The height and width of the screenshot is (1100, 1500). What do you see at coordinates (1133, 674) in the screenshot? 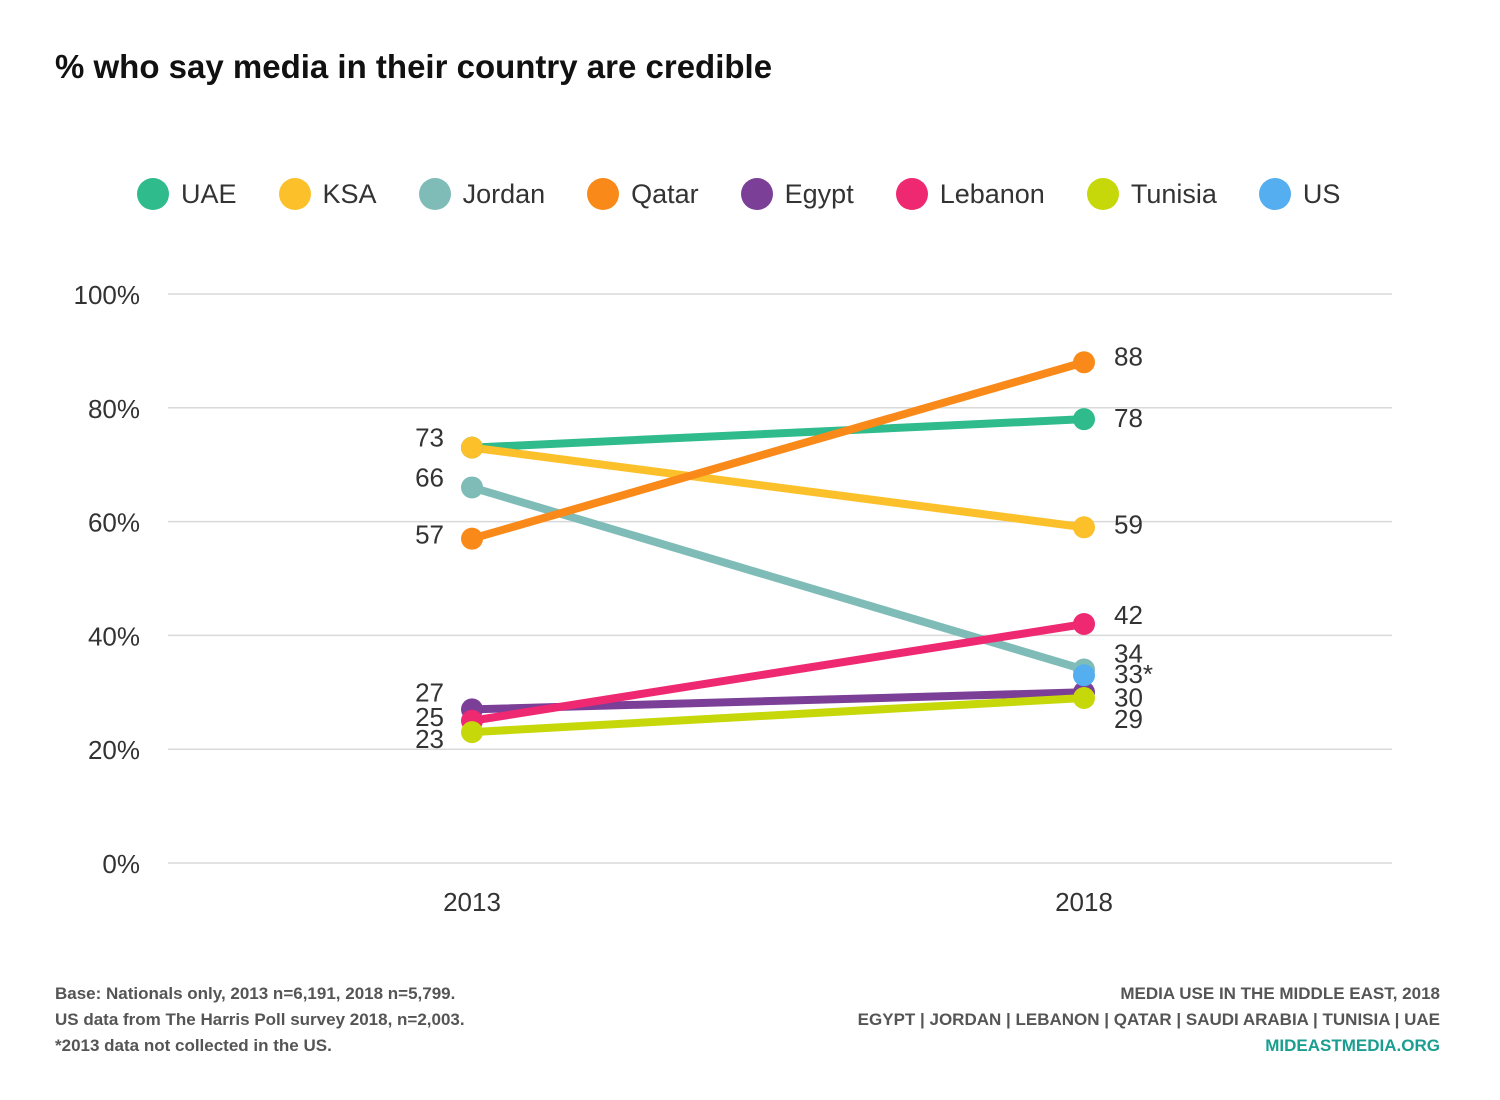
I see `data-label-us: 33*` at bounding box center [1133, 674].